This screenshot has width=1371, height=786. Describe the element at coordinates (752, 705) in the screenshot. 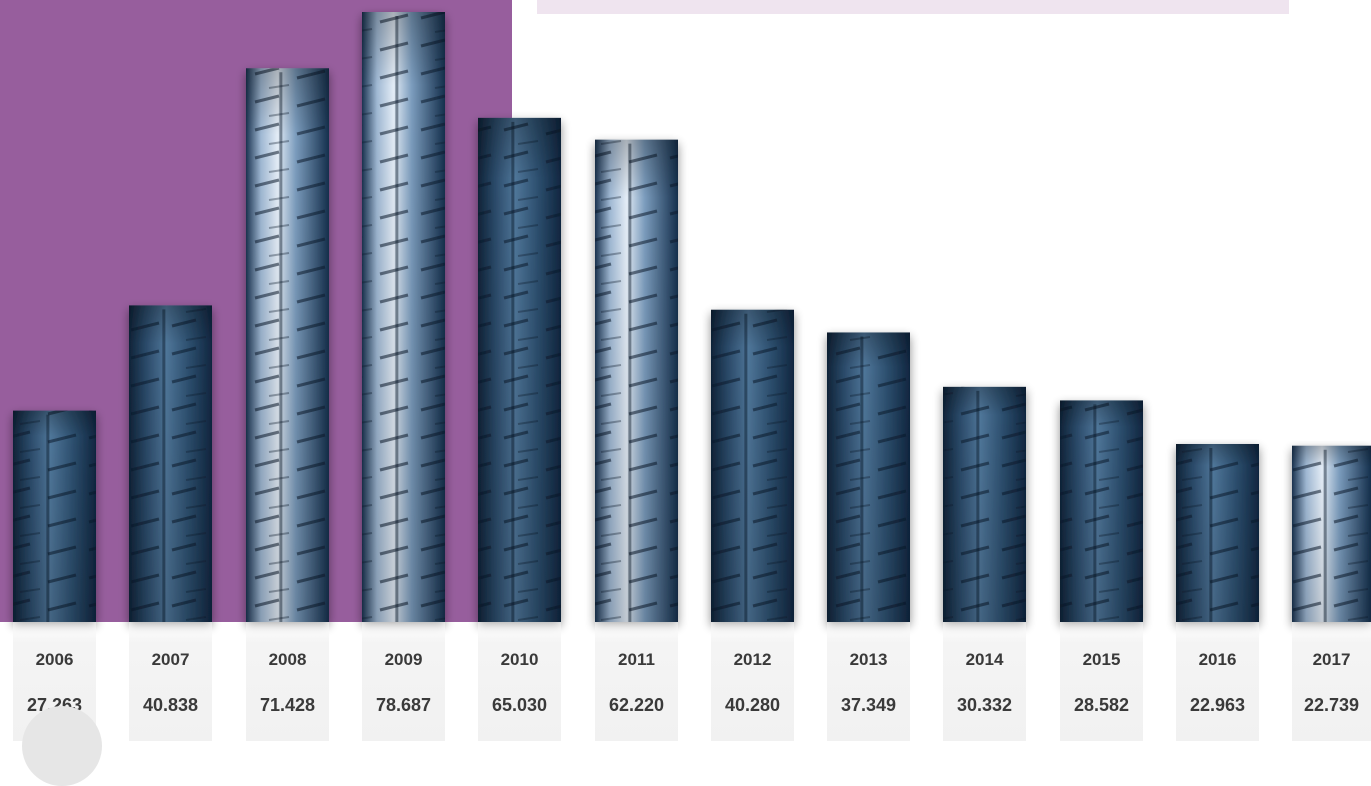

I see `data-label: 40.280` at that location.